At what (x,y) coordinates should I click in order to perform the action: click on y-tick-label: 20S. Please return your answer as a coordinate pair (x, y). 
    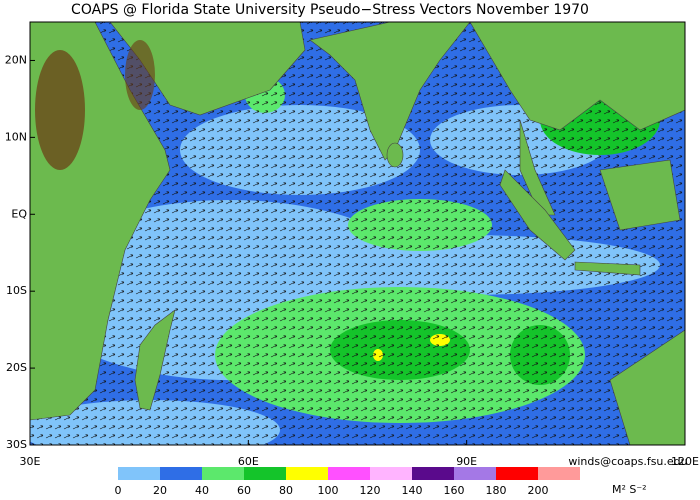
    Looking at the image, I should click on (16, 367).